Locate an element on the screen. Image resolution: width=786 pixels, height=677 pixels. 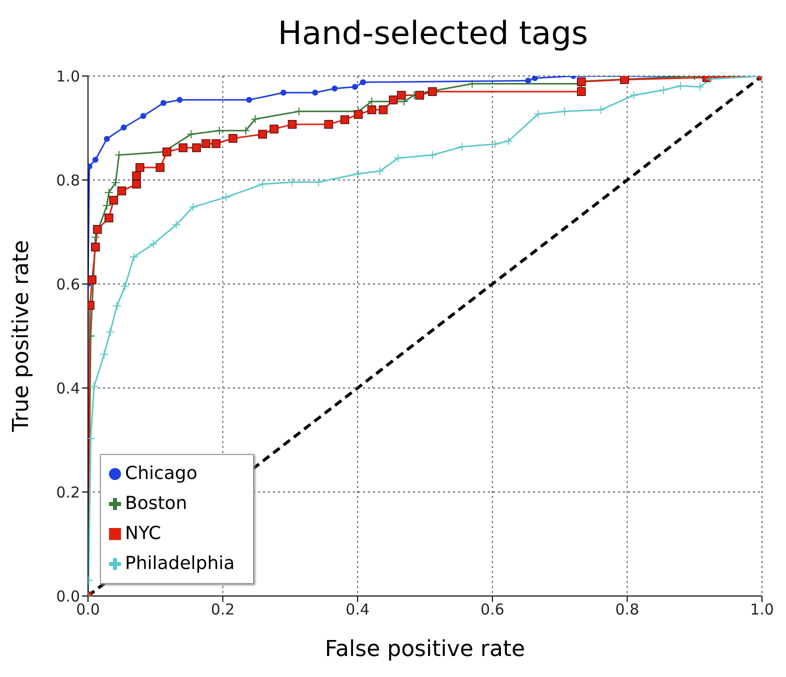
x-tick-label: 0.8 is located at coordinates (627, 609).